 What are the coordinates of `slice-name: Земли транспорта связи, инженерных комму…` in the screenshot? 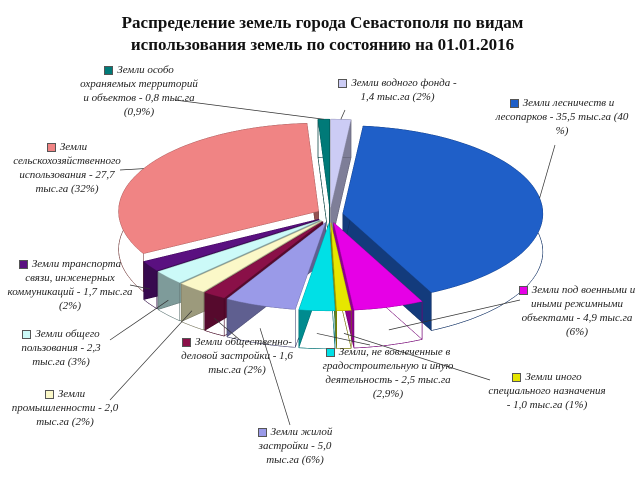 It's located at (64, 278).